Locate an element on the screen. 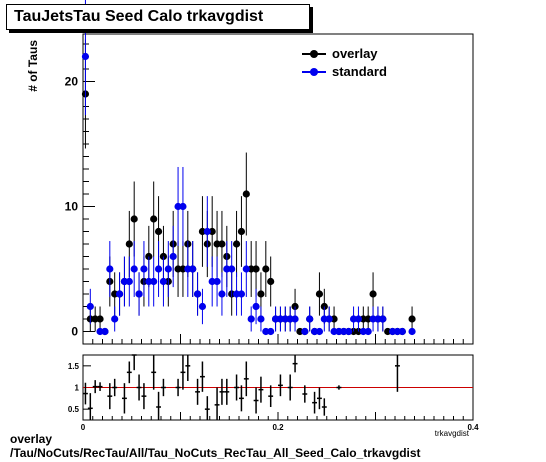  title-box: TauJetsTau Seed Calo trkavgdist is located at coordinates (158, 17).